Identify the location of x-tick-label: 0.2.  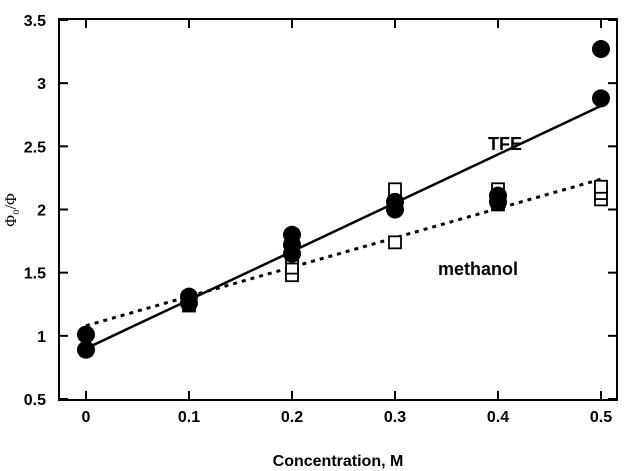
(292, 417).